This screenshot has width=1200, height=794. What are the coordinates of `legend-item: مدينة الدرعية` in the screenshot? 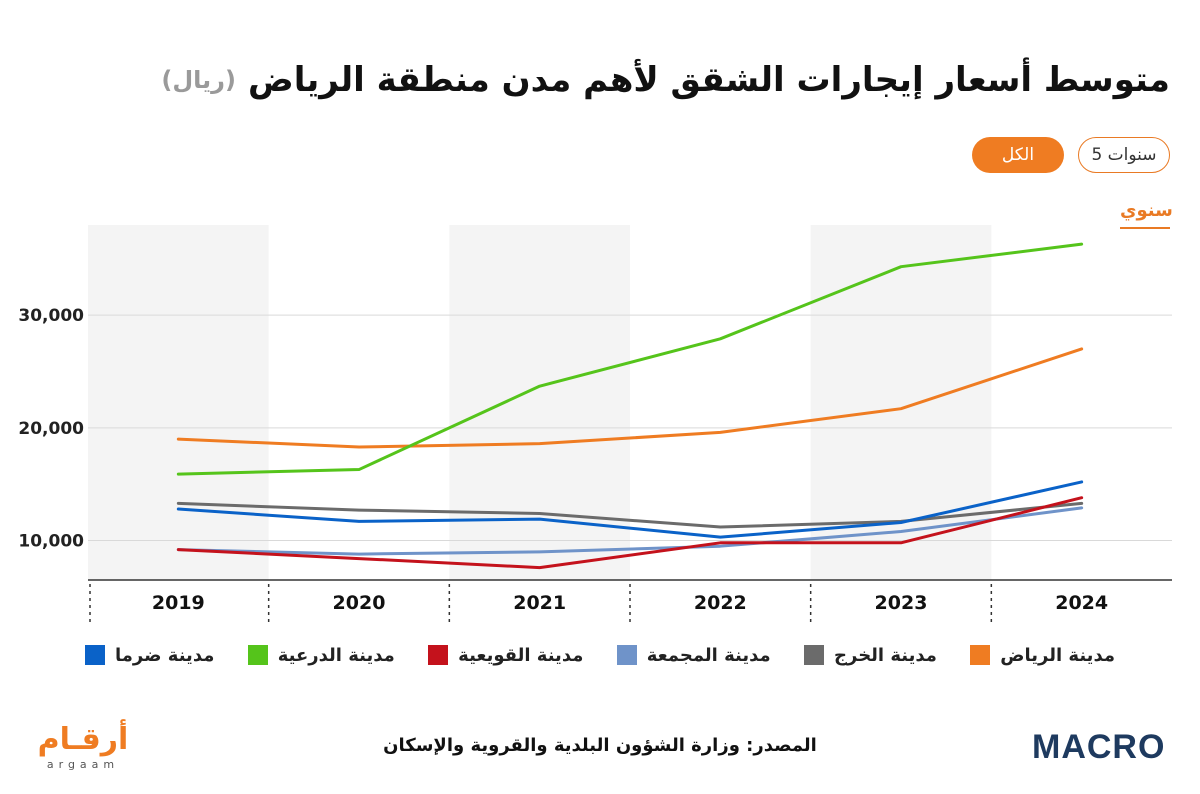 It's located at (321, 655).